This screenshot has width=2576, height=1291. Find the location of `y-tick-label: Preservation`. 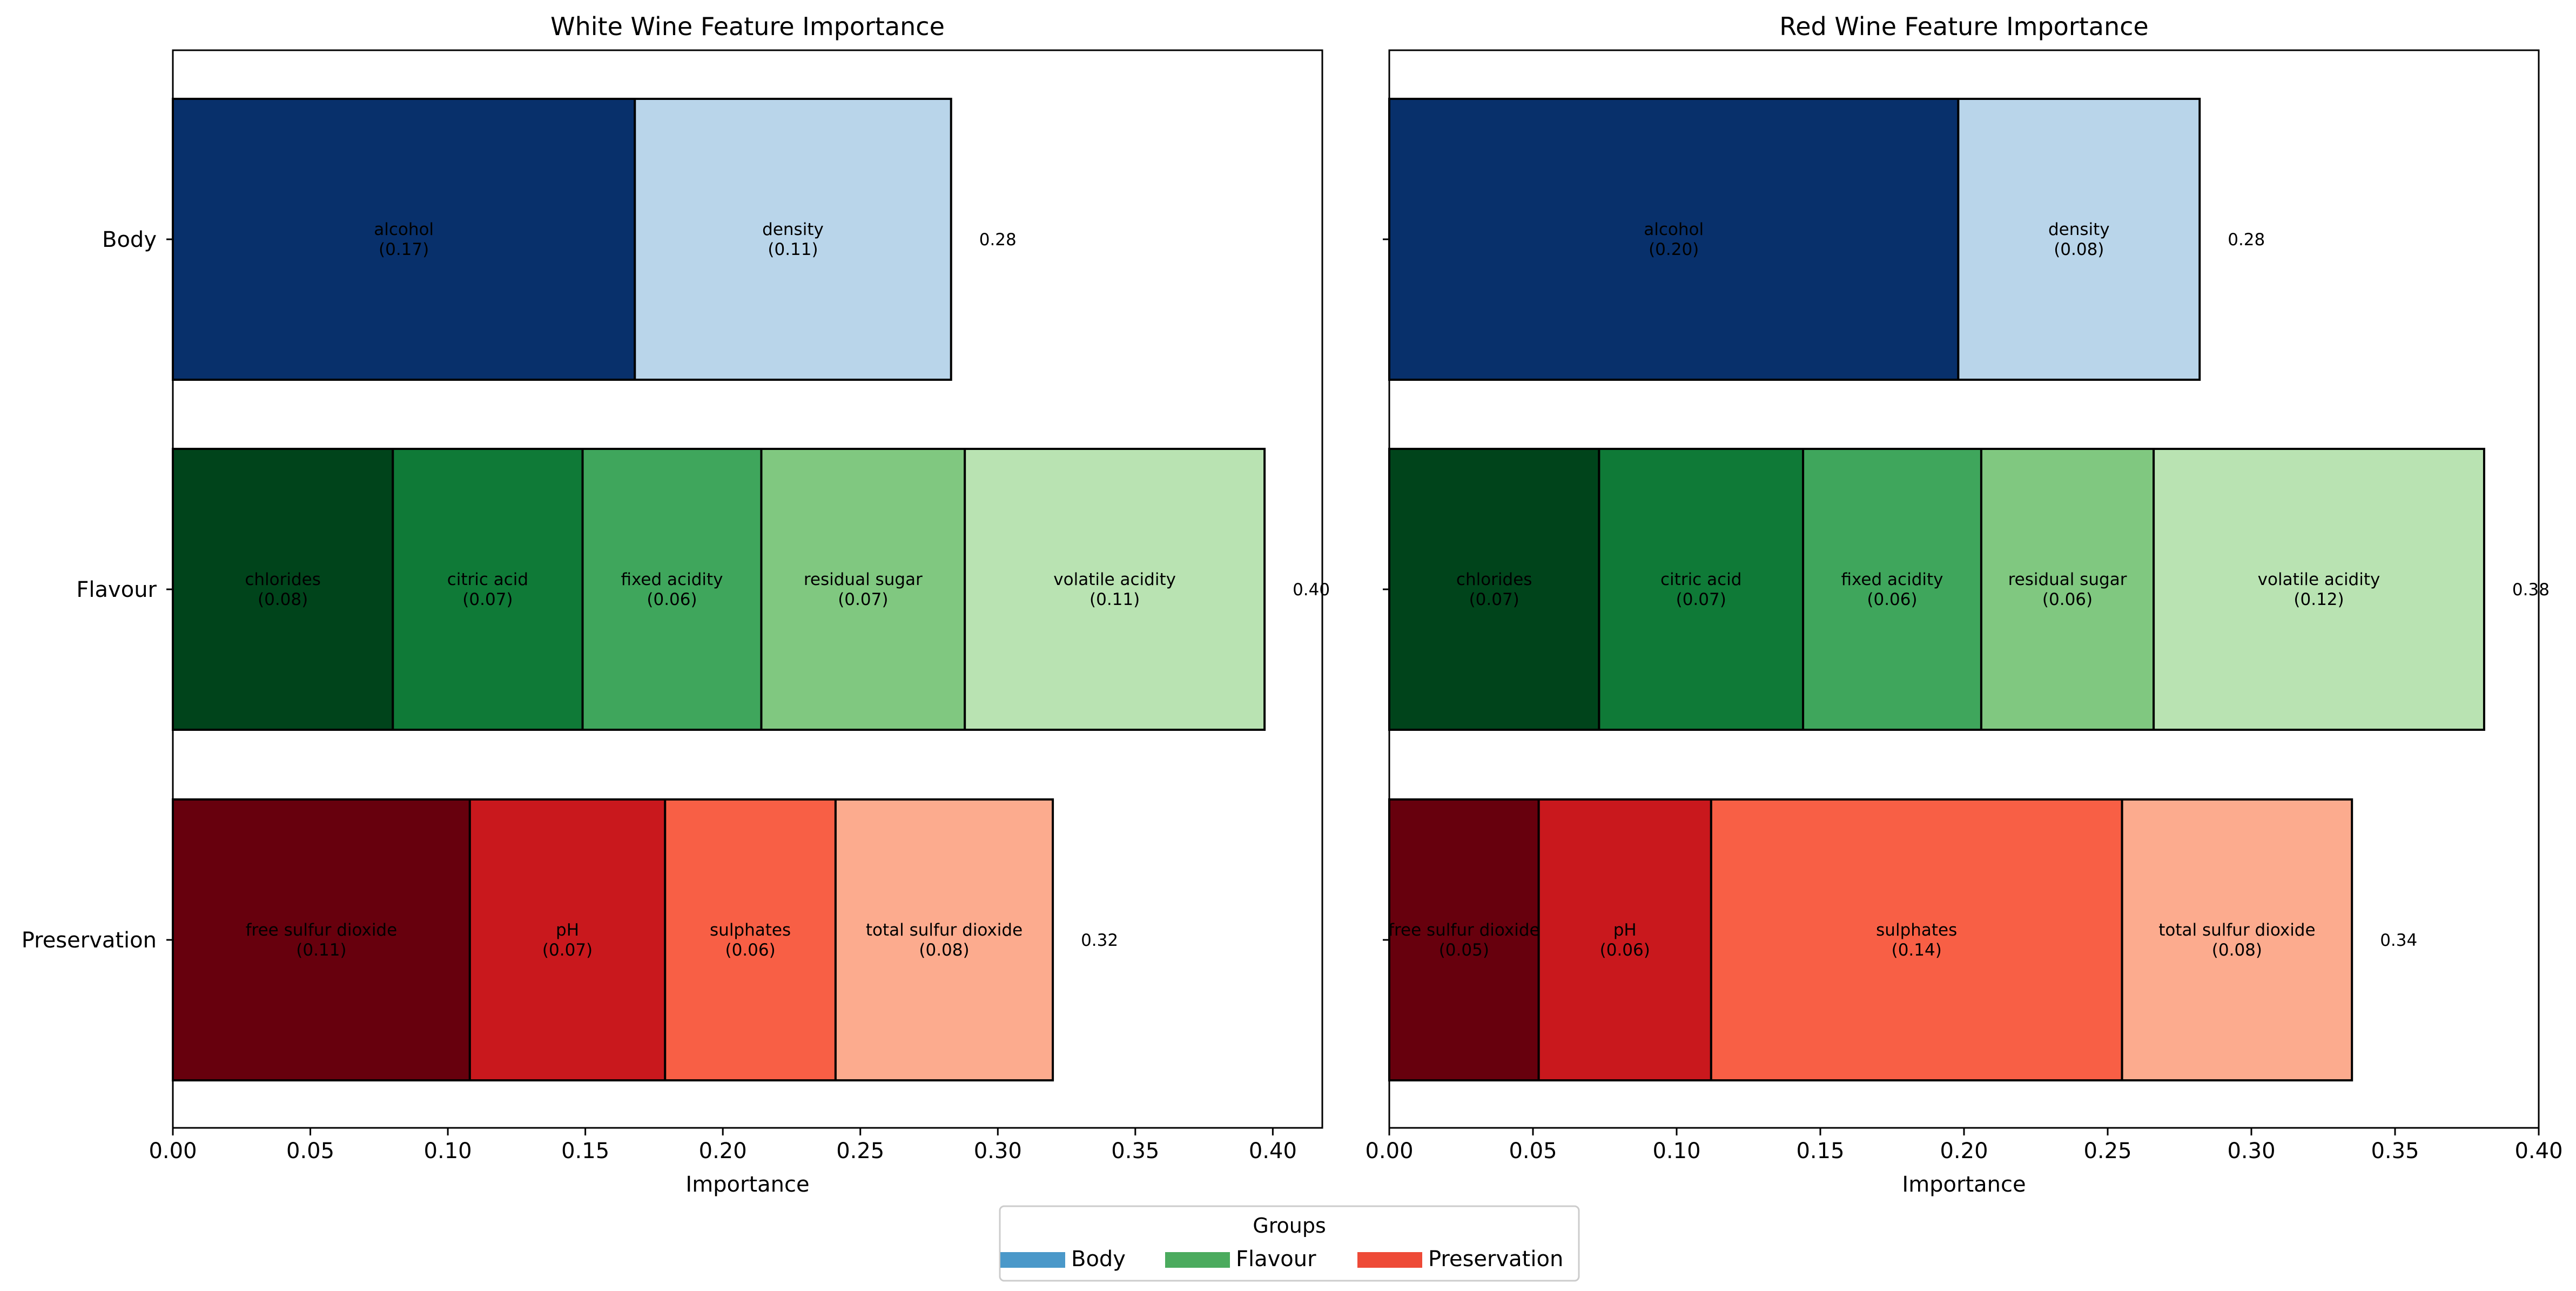

y-tick-label: Preservation is located at coordinates (89, 940).